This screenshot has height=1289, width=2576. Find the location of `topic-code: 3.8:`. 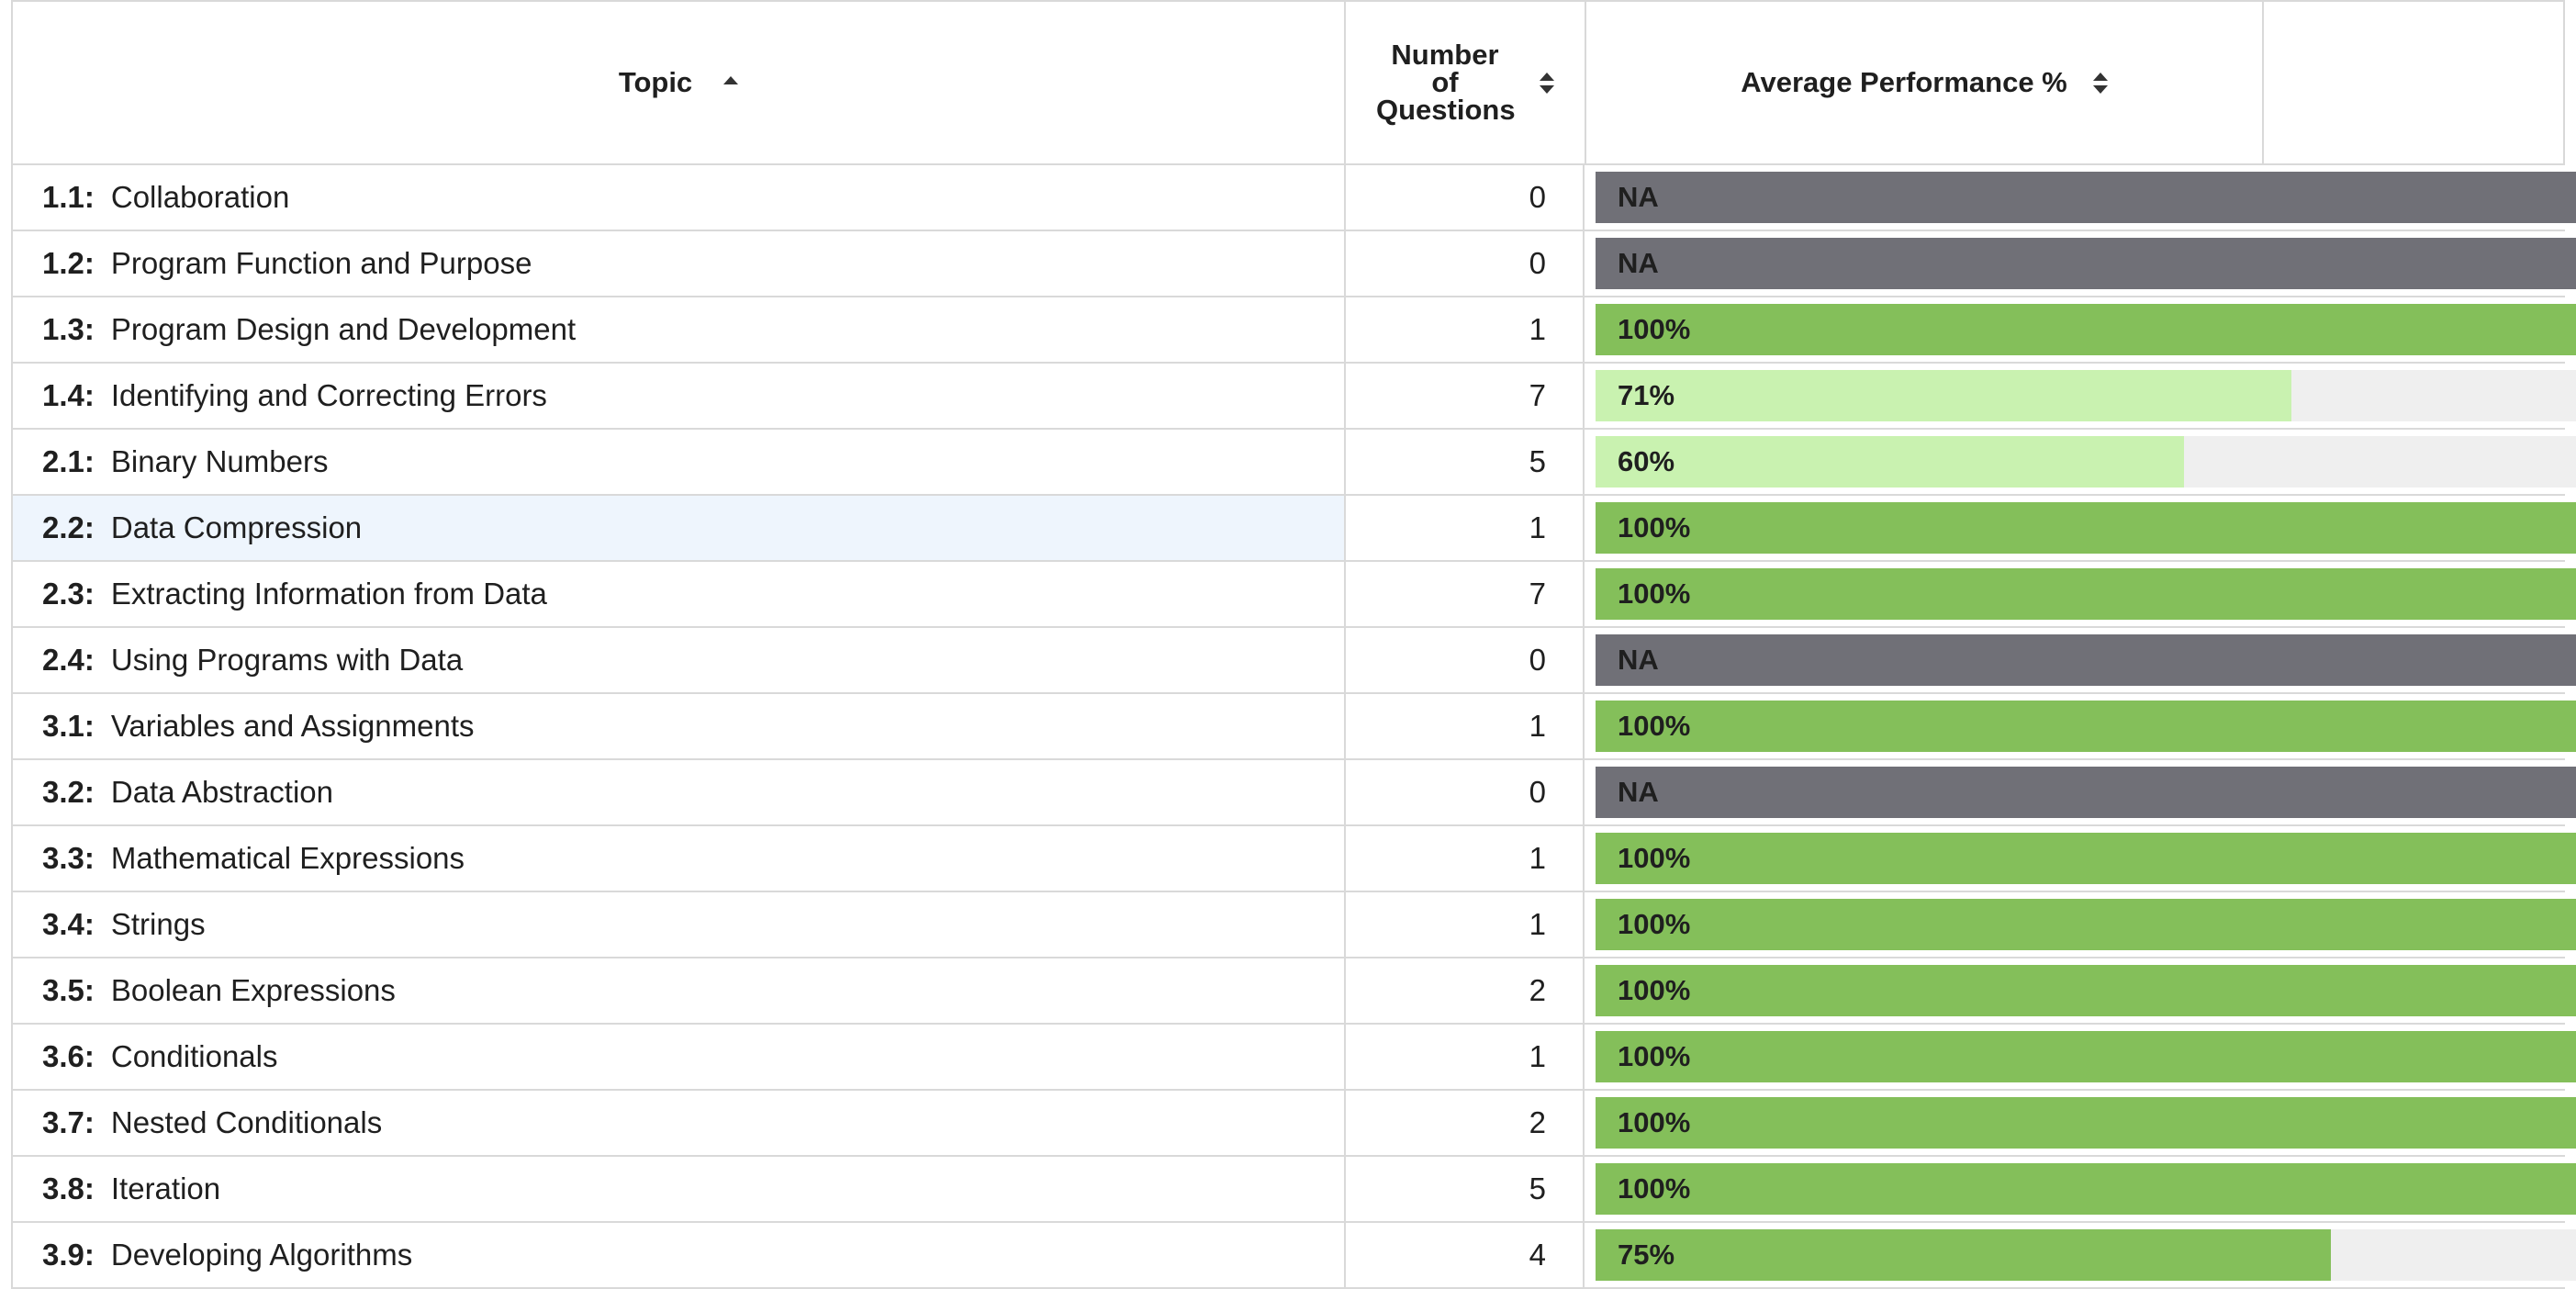

topic-code: 3.8: is located at coordinates (68, 1188).